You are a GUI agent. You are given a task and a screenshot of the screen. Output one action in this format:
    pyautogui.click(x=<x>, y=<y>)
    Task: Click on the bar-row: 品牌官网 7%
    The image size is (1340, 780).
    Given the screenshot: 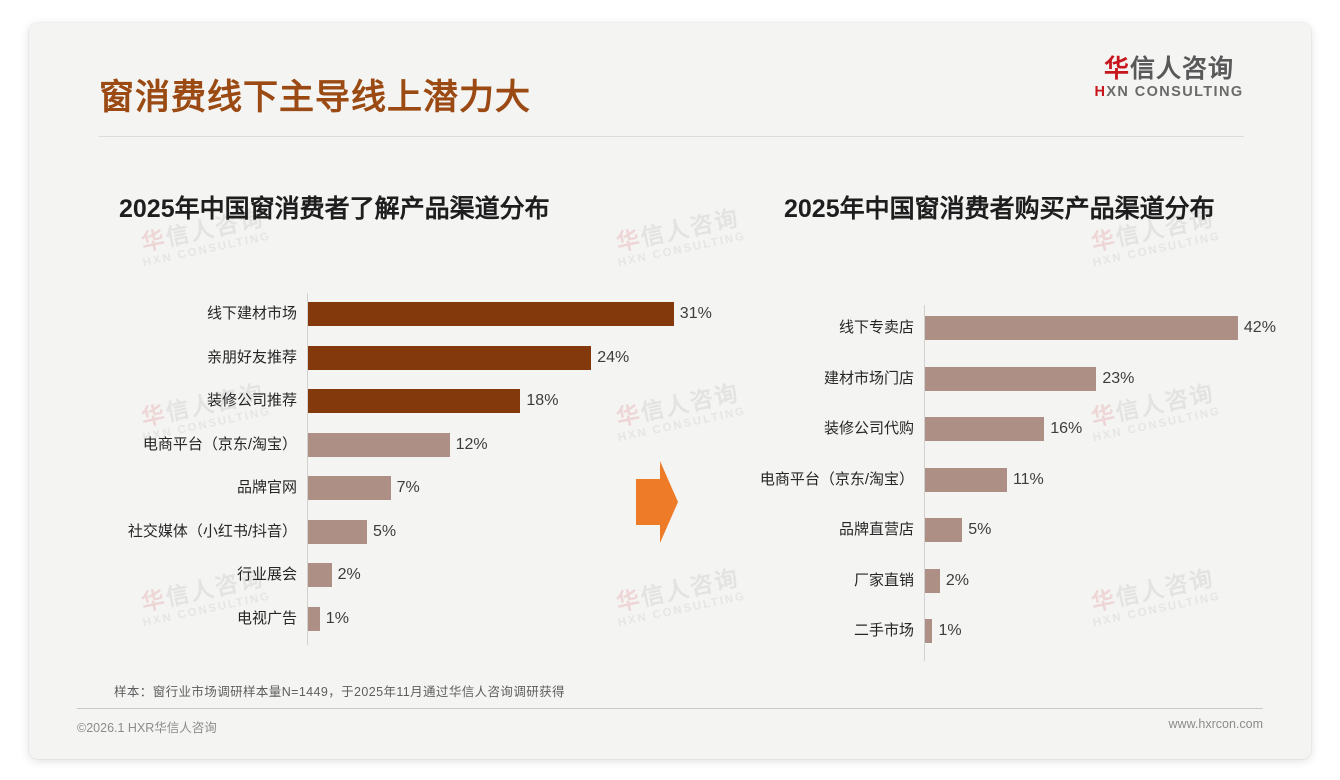 What is the action you would take?
    pyautogui.click(x=359, y=488)
    